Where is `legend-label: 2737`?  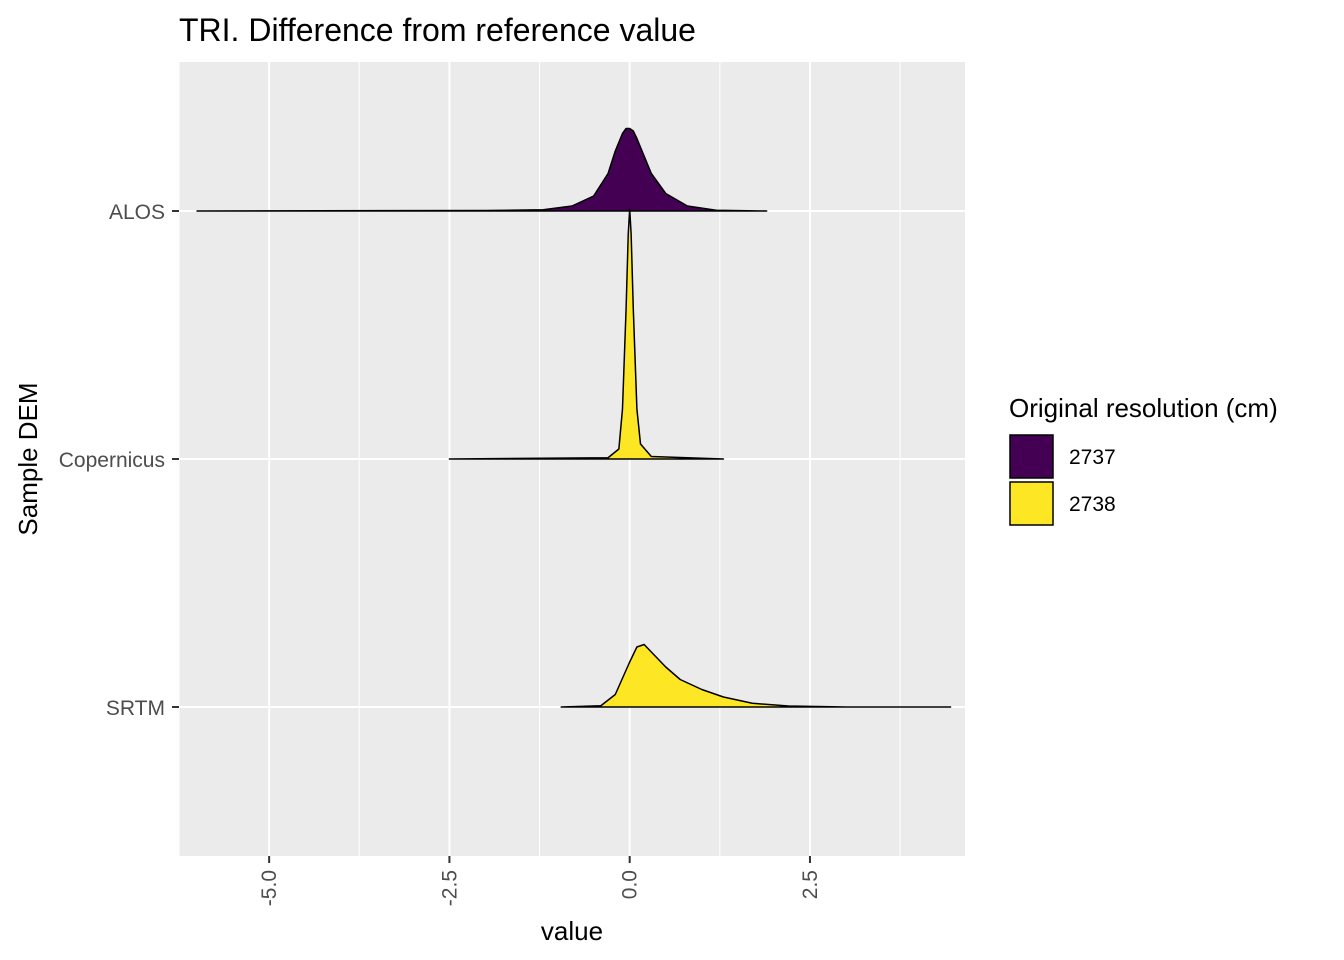 legend-label: 2737 is located at coordinates (1092, 457).